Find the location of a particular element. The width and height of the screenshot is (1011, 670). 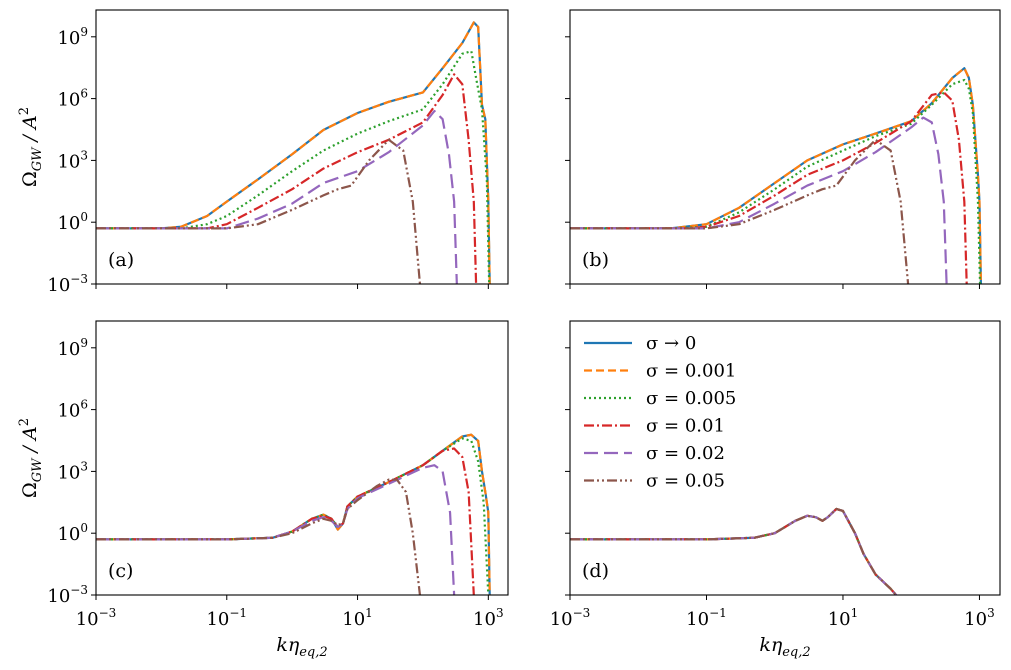

legend-label-sigma_0: σ → 0 is located at coordinates (671, 343).